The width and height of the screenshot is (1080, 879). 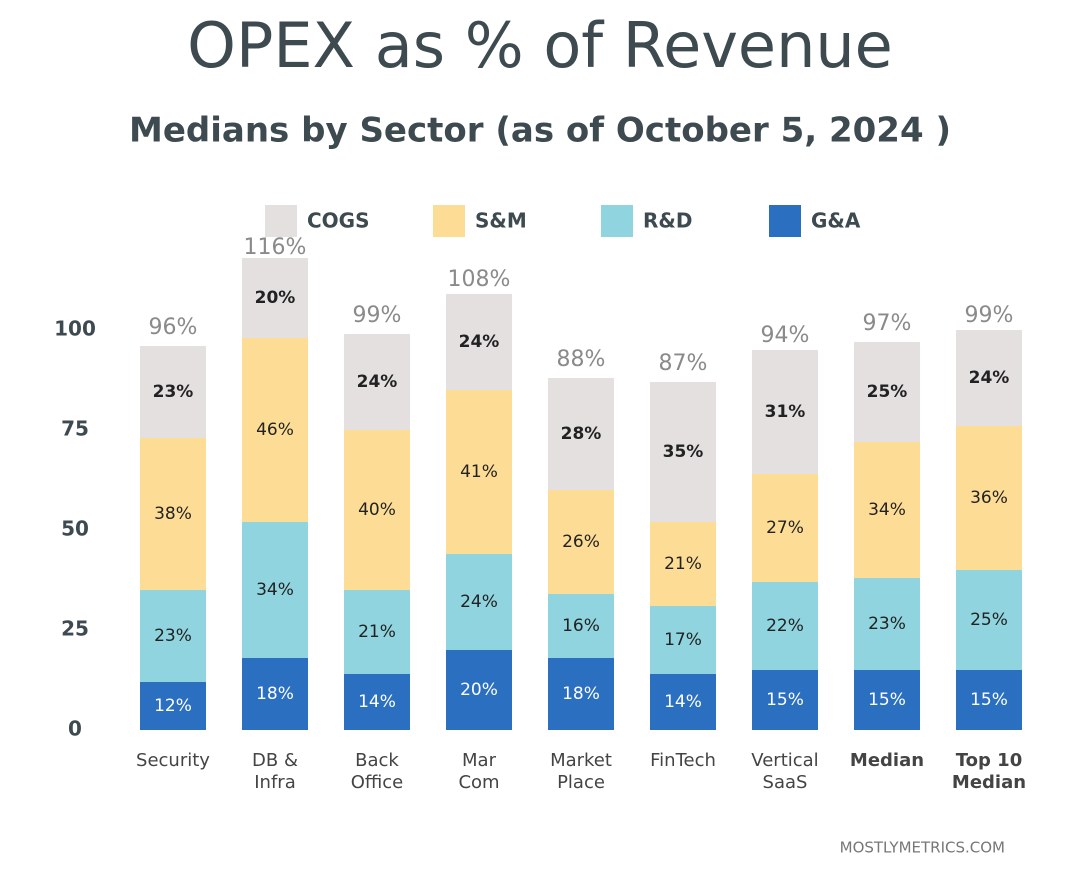 What do you see at coordinates (75, 429) in the screenshot?
I see `y-tick-label: 75` at bounding box center [75, 429].